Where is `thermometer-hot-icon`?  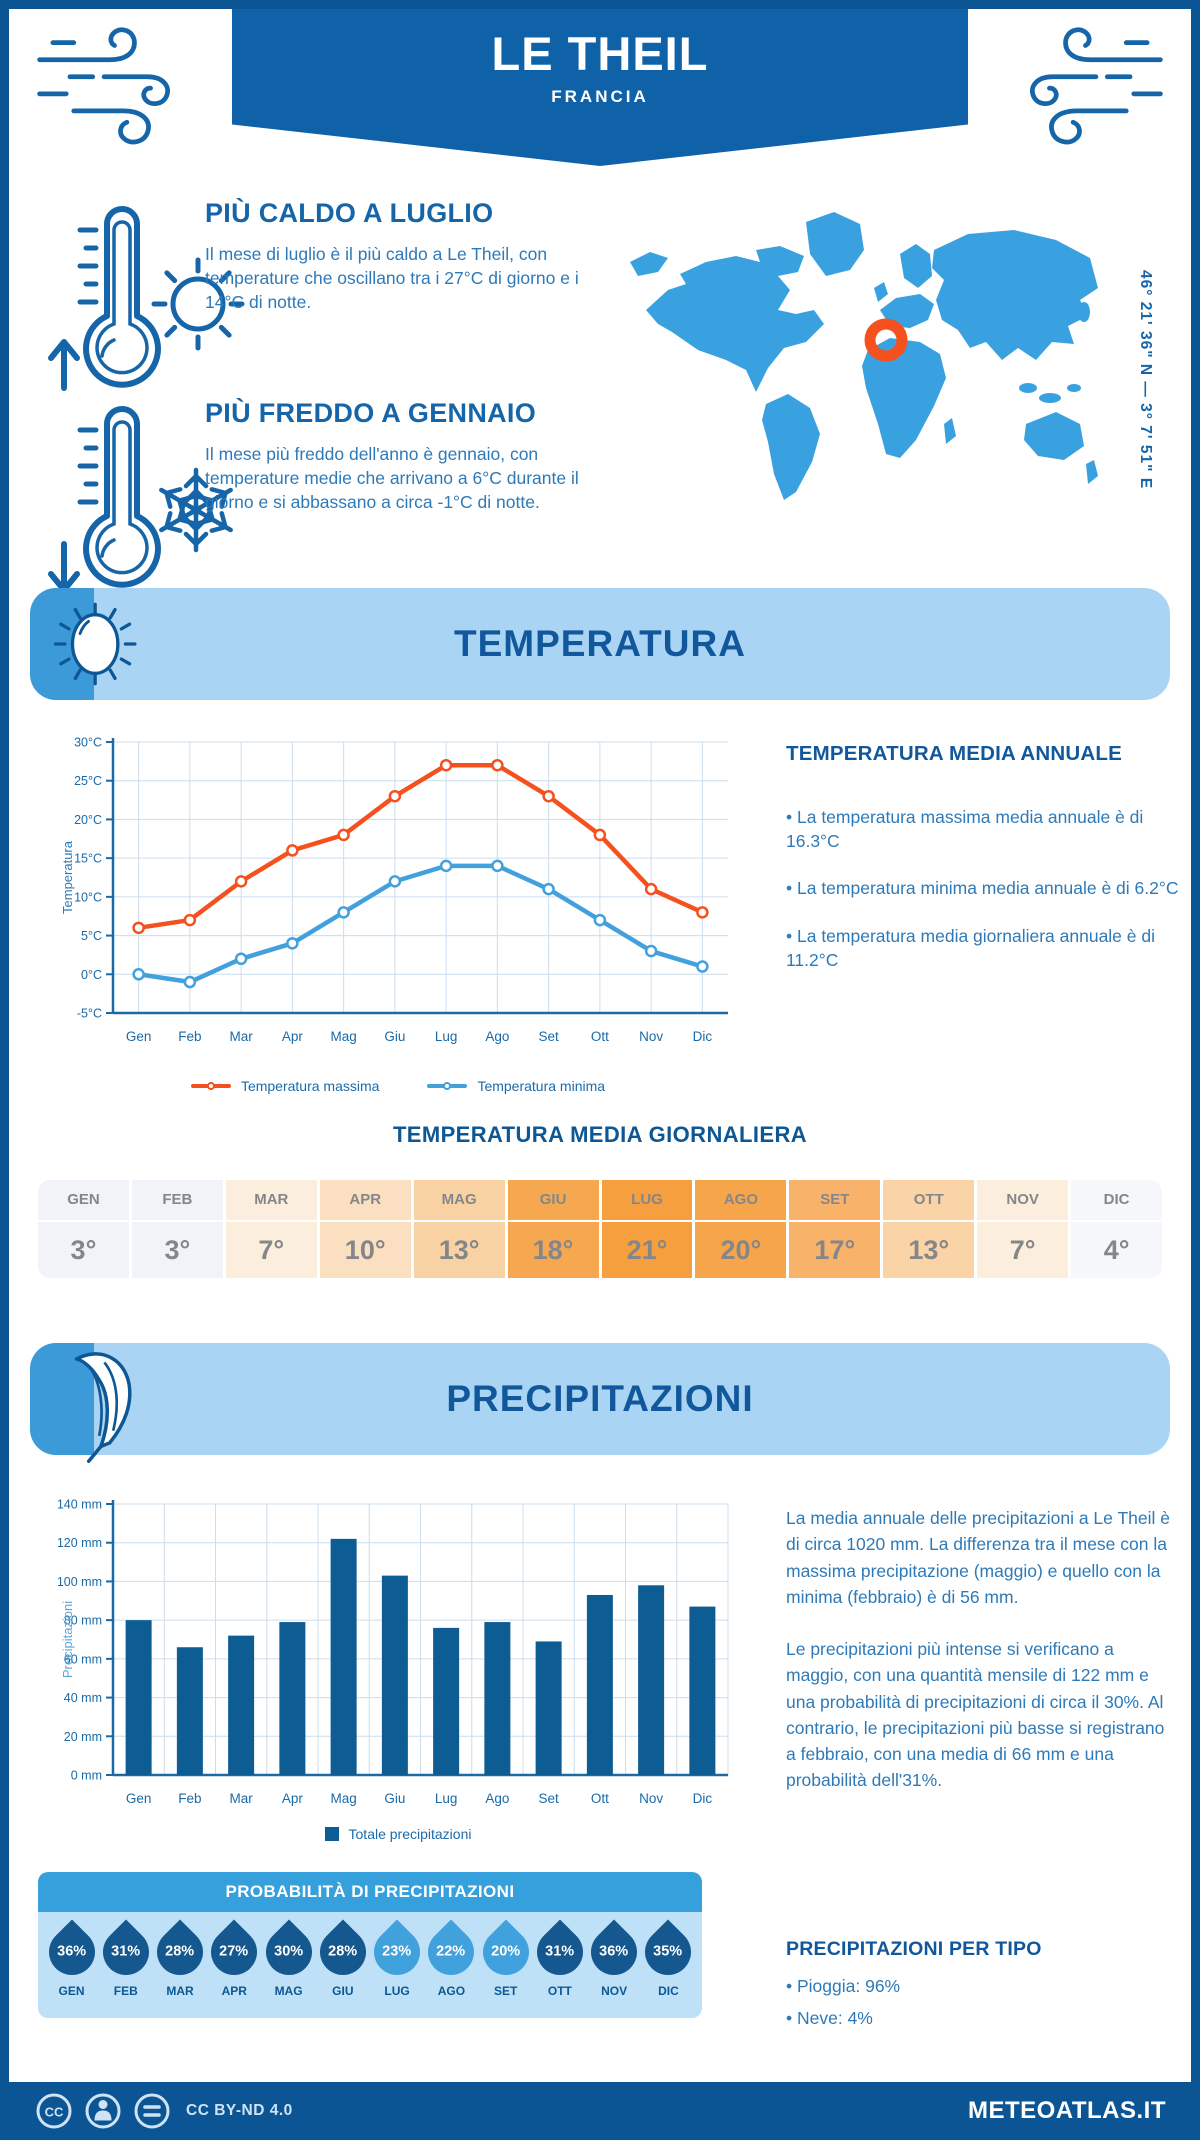 thermometer-hot-icon is located at coordinates (146, 298).